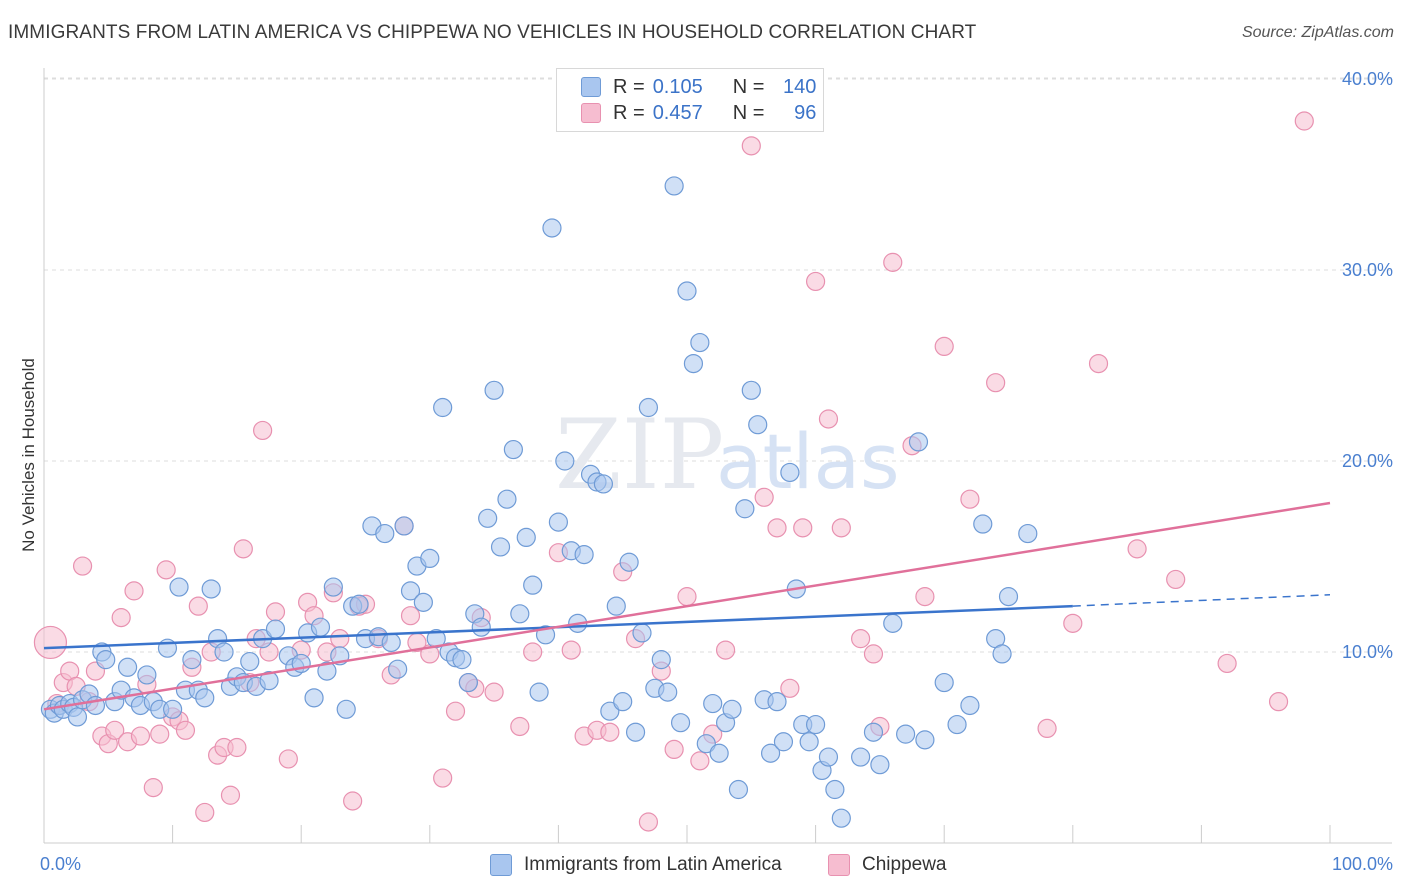  Describe the element at coordinates (1317, 32) in the screenshot. I see `chart-source: Source: ZipAtlas.com` at that location.